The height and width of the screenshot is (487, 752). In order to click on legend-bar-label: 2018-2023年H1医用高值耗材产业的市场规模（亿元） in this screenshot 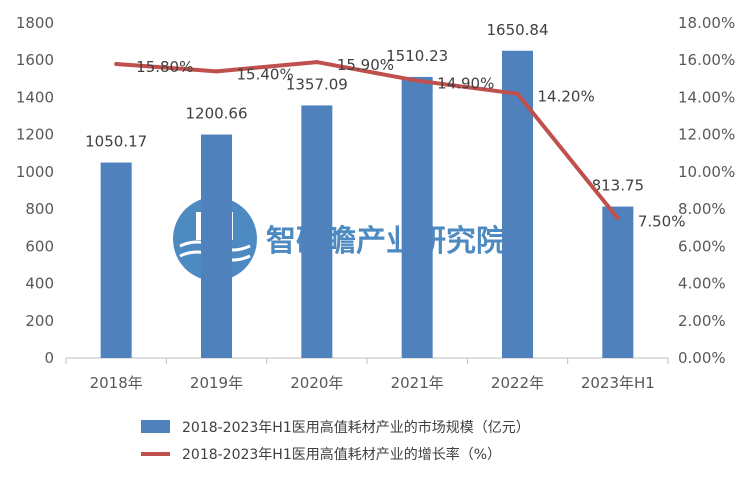, I will do `click(356, 427)`.